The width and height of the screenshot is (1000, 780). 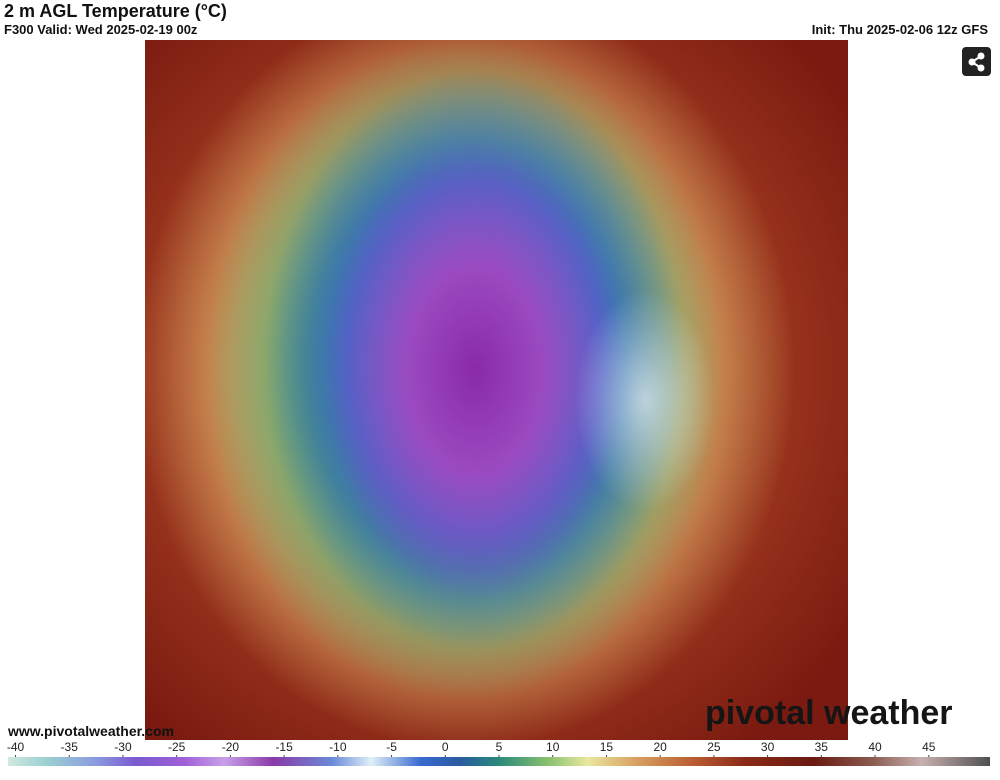 I want to click on colorbar-label: -20, so click(x=231, y=747).